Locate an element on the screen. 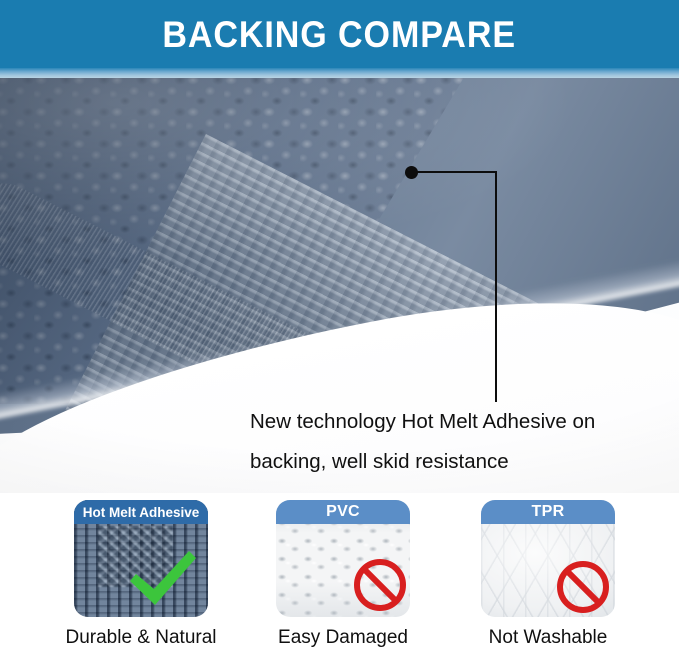 This screenshot has width=679, height=660. card-header-label: Hot Melt Adhesive is located at coordinates (141, 512).